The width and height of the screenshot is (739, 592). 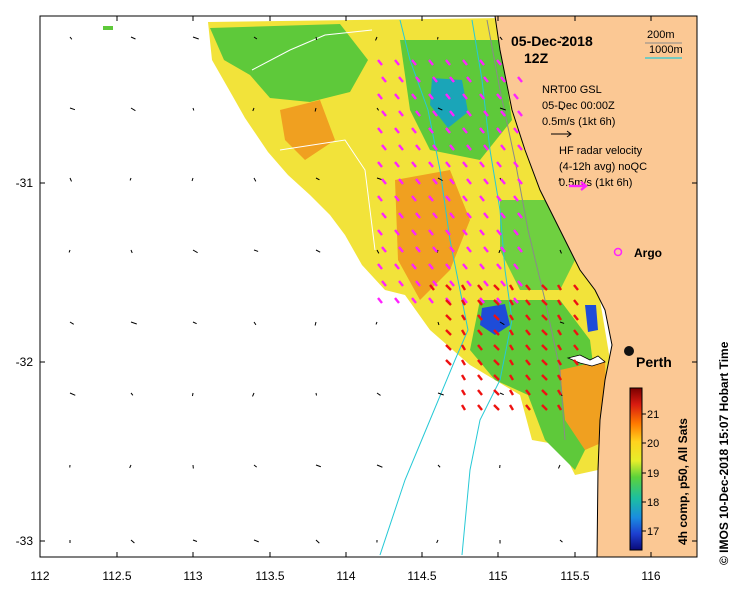 I want to click on sst-cold-eddy, so click(x=495, y=319).